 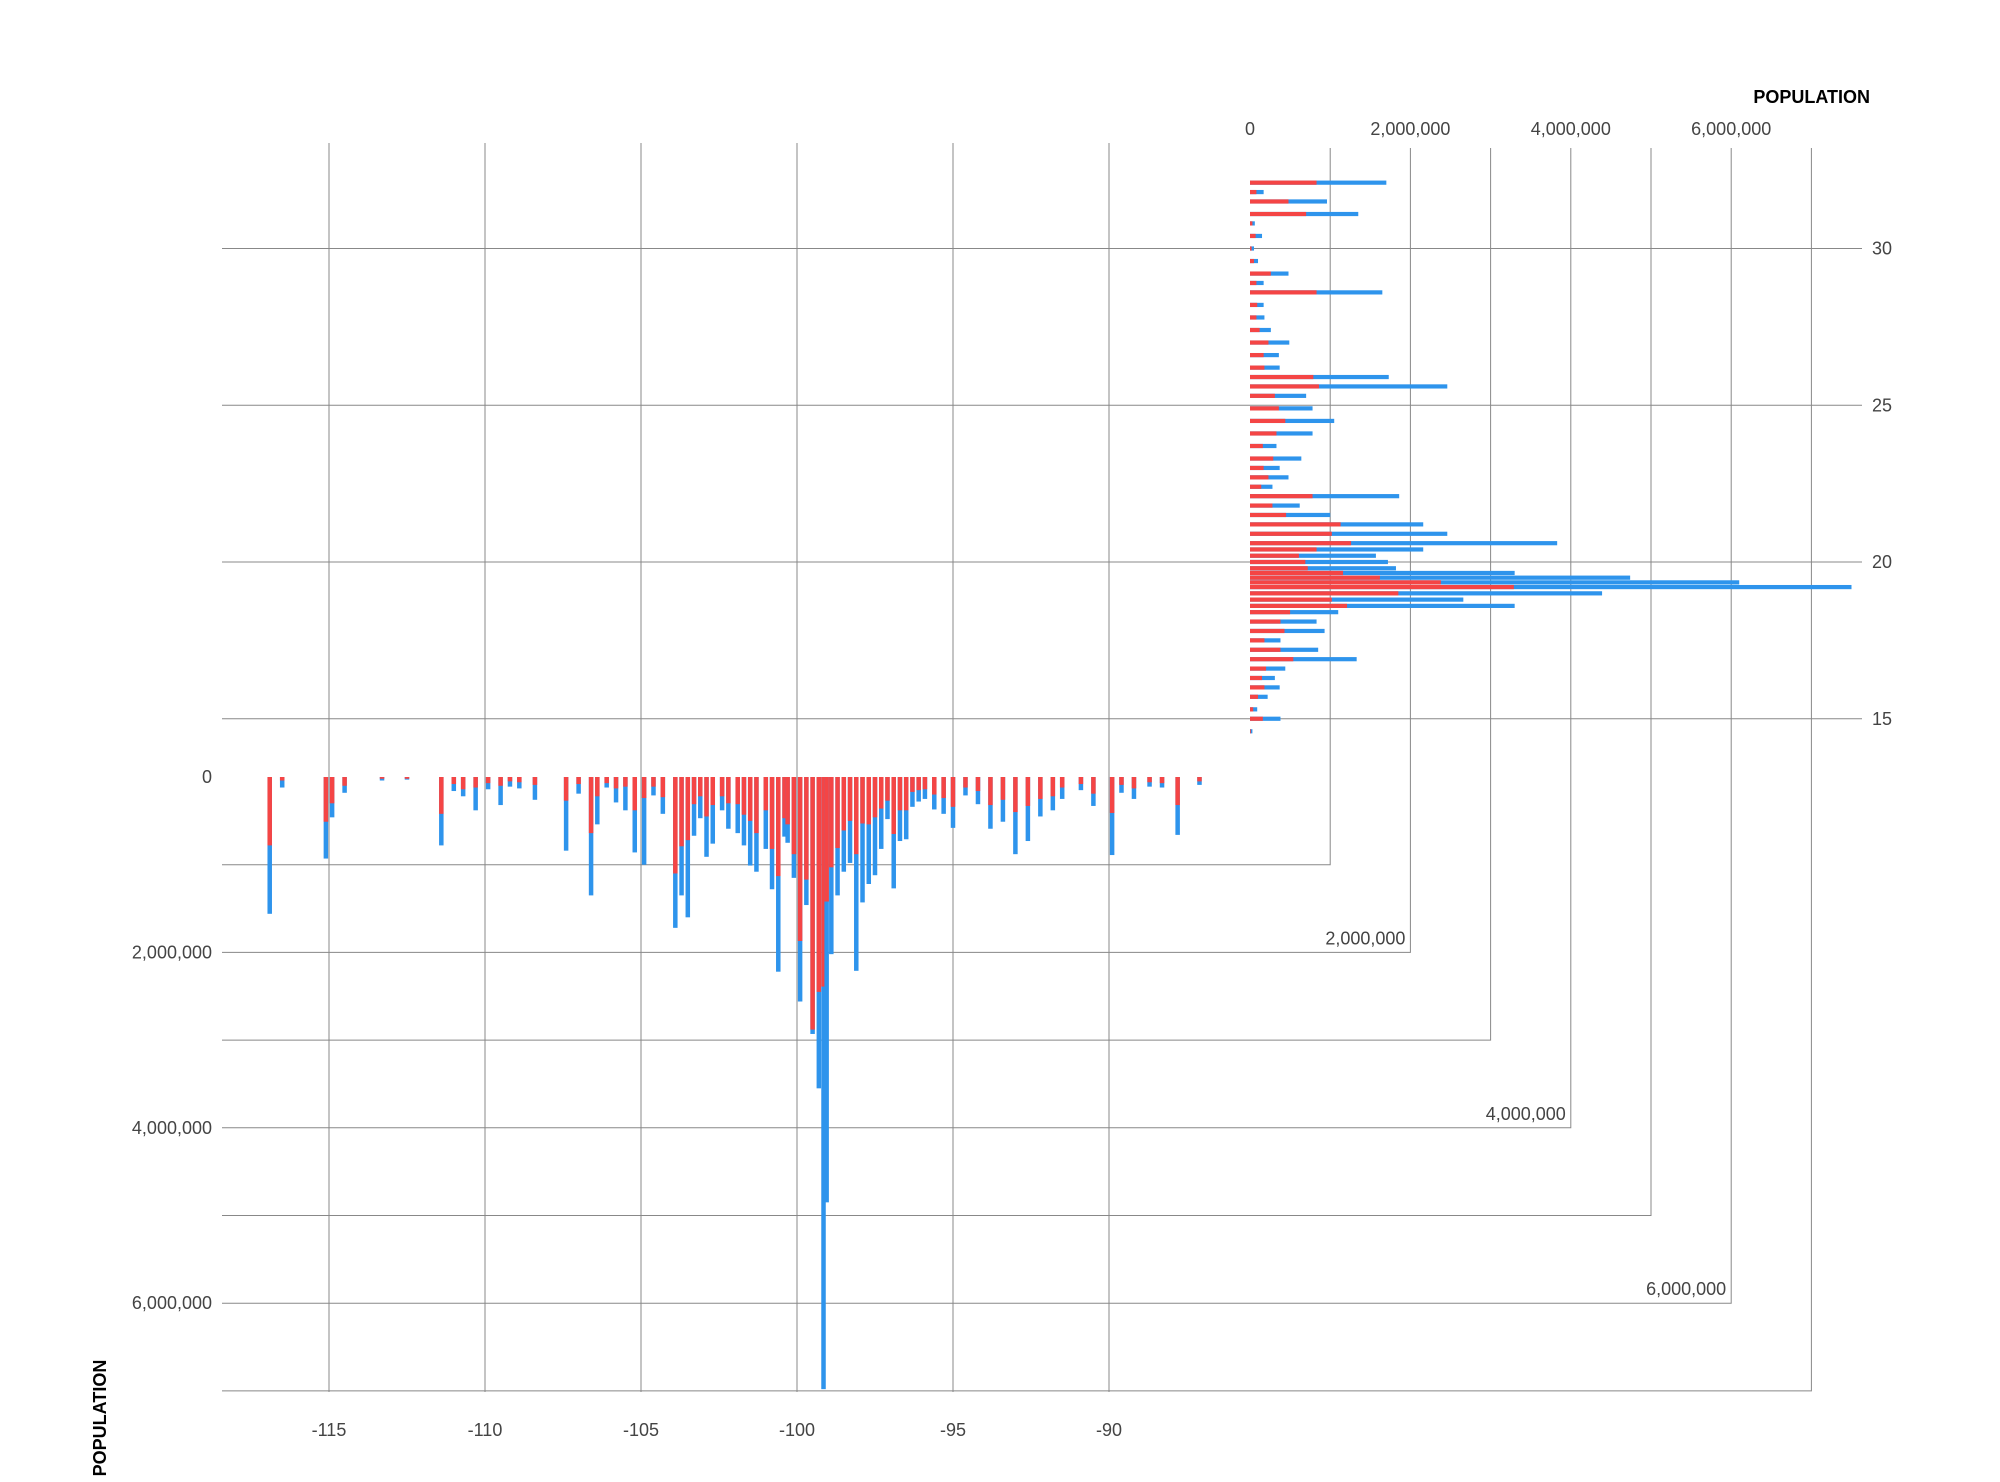 What do you see at coordinates (100, 1418) in the screenshot?
I see `bottom-y-axis-title: POPULATION` at bounding box center [100, 1418].